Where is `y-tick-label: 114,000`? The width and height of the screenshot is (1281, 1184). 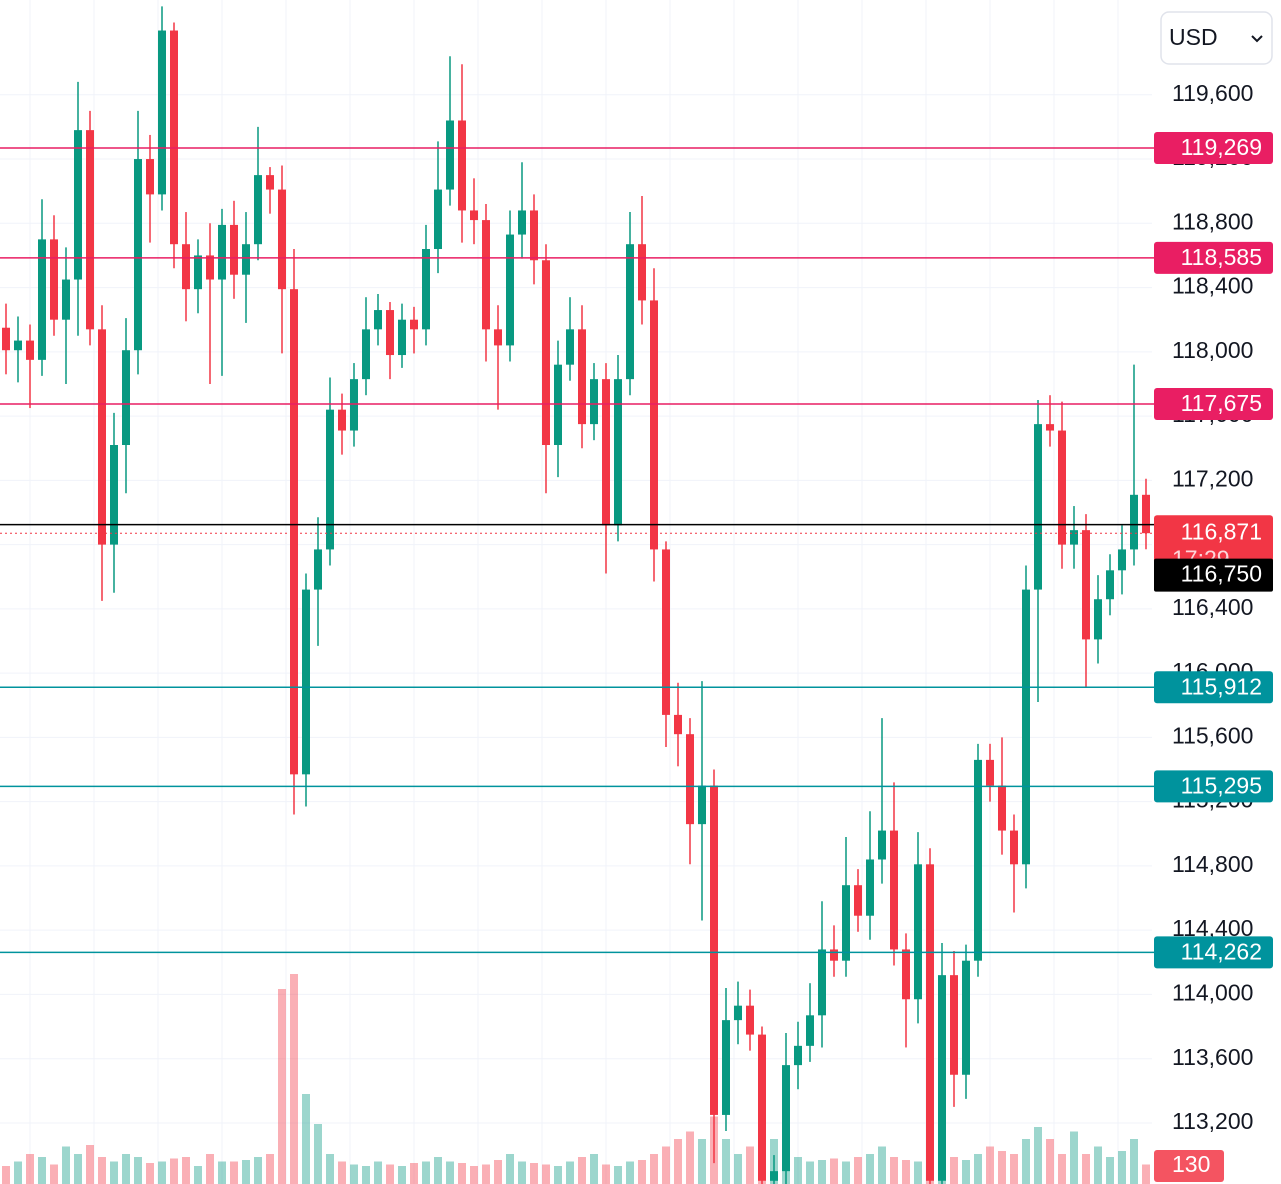
y-tick-label: 114,000 is located at coordinates (1212, 993).